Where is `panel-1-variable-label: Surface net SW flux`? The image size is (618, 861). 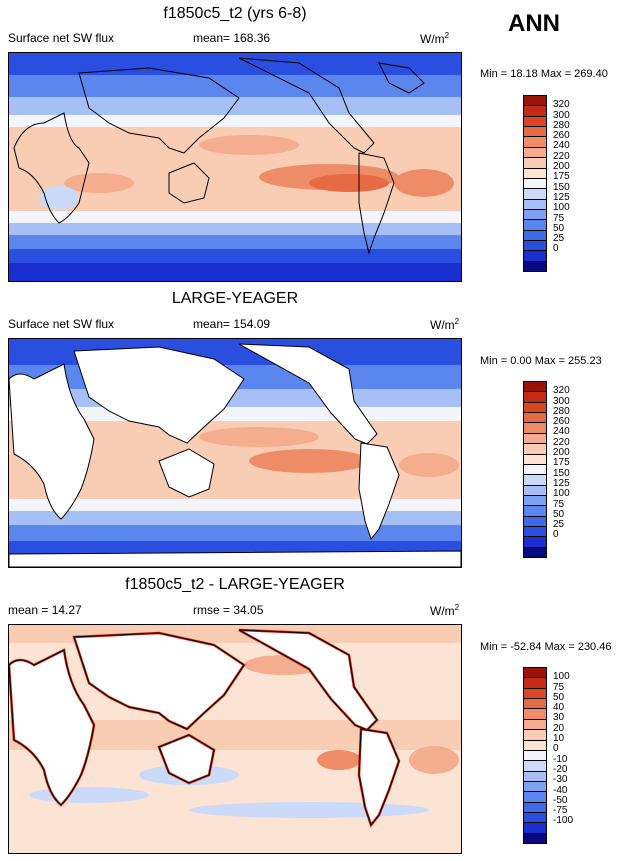
panel-1-variable-label: Surface net SW flux is located at coordinates (61, 38).